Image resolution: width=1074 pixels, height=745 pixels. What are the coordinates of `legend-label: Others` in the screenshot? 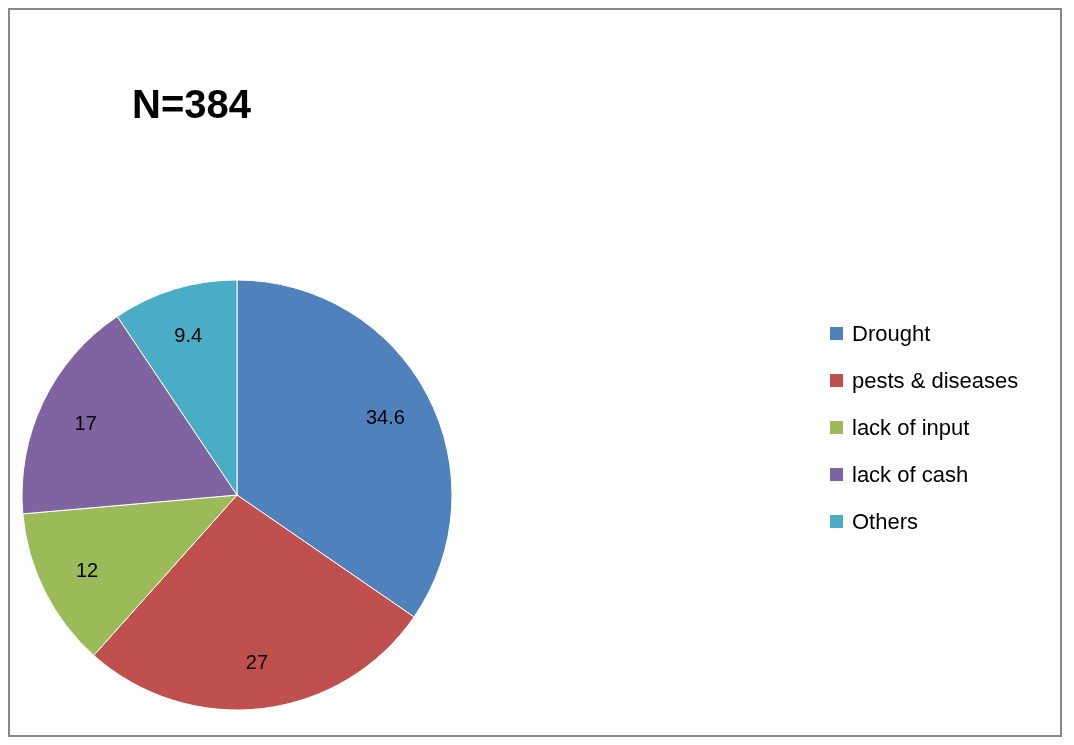 It's located at (885, 521).